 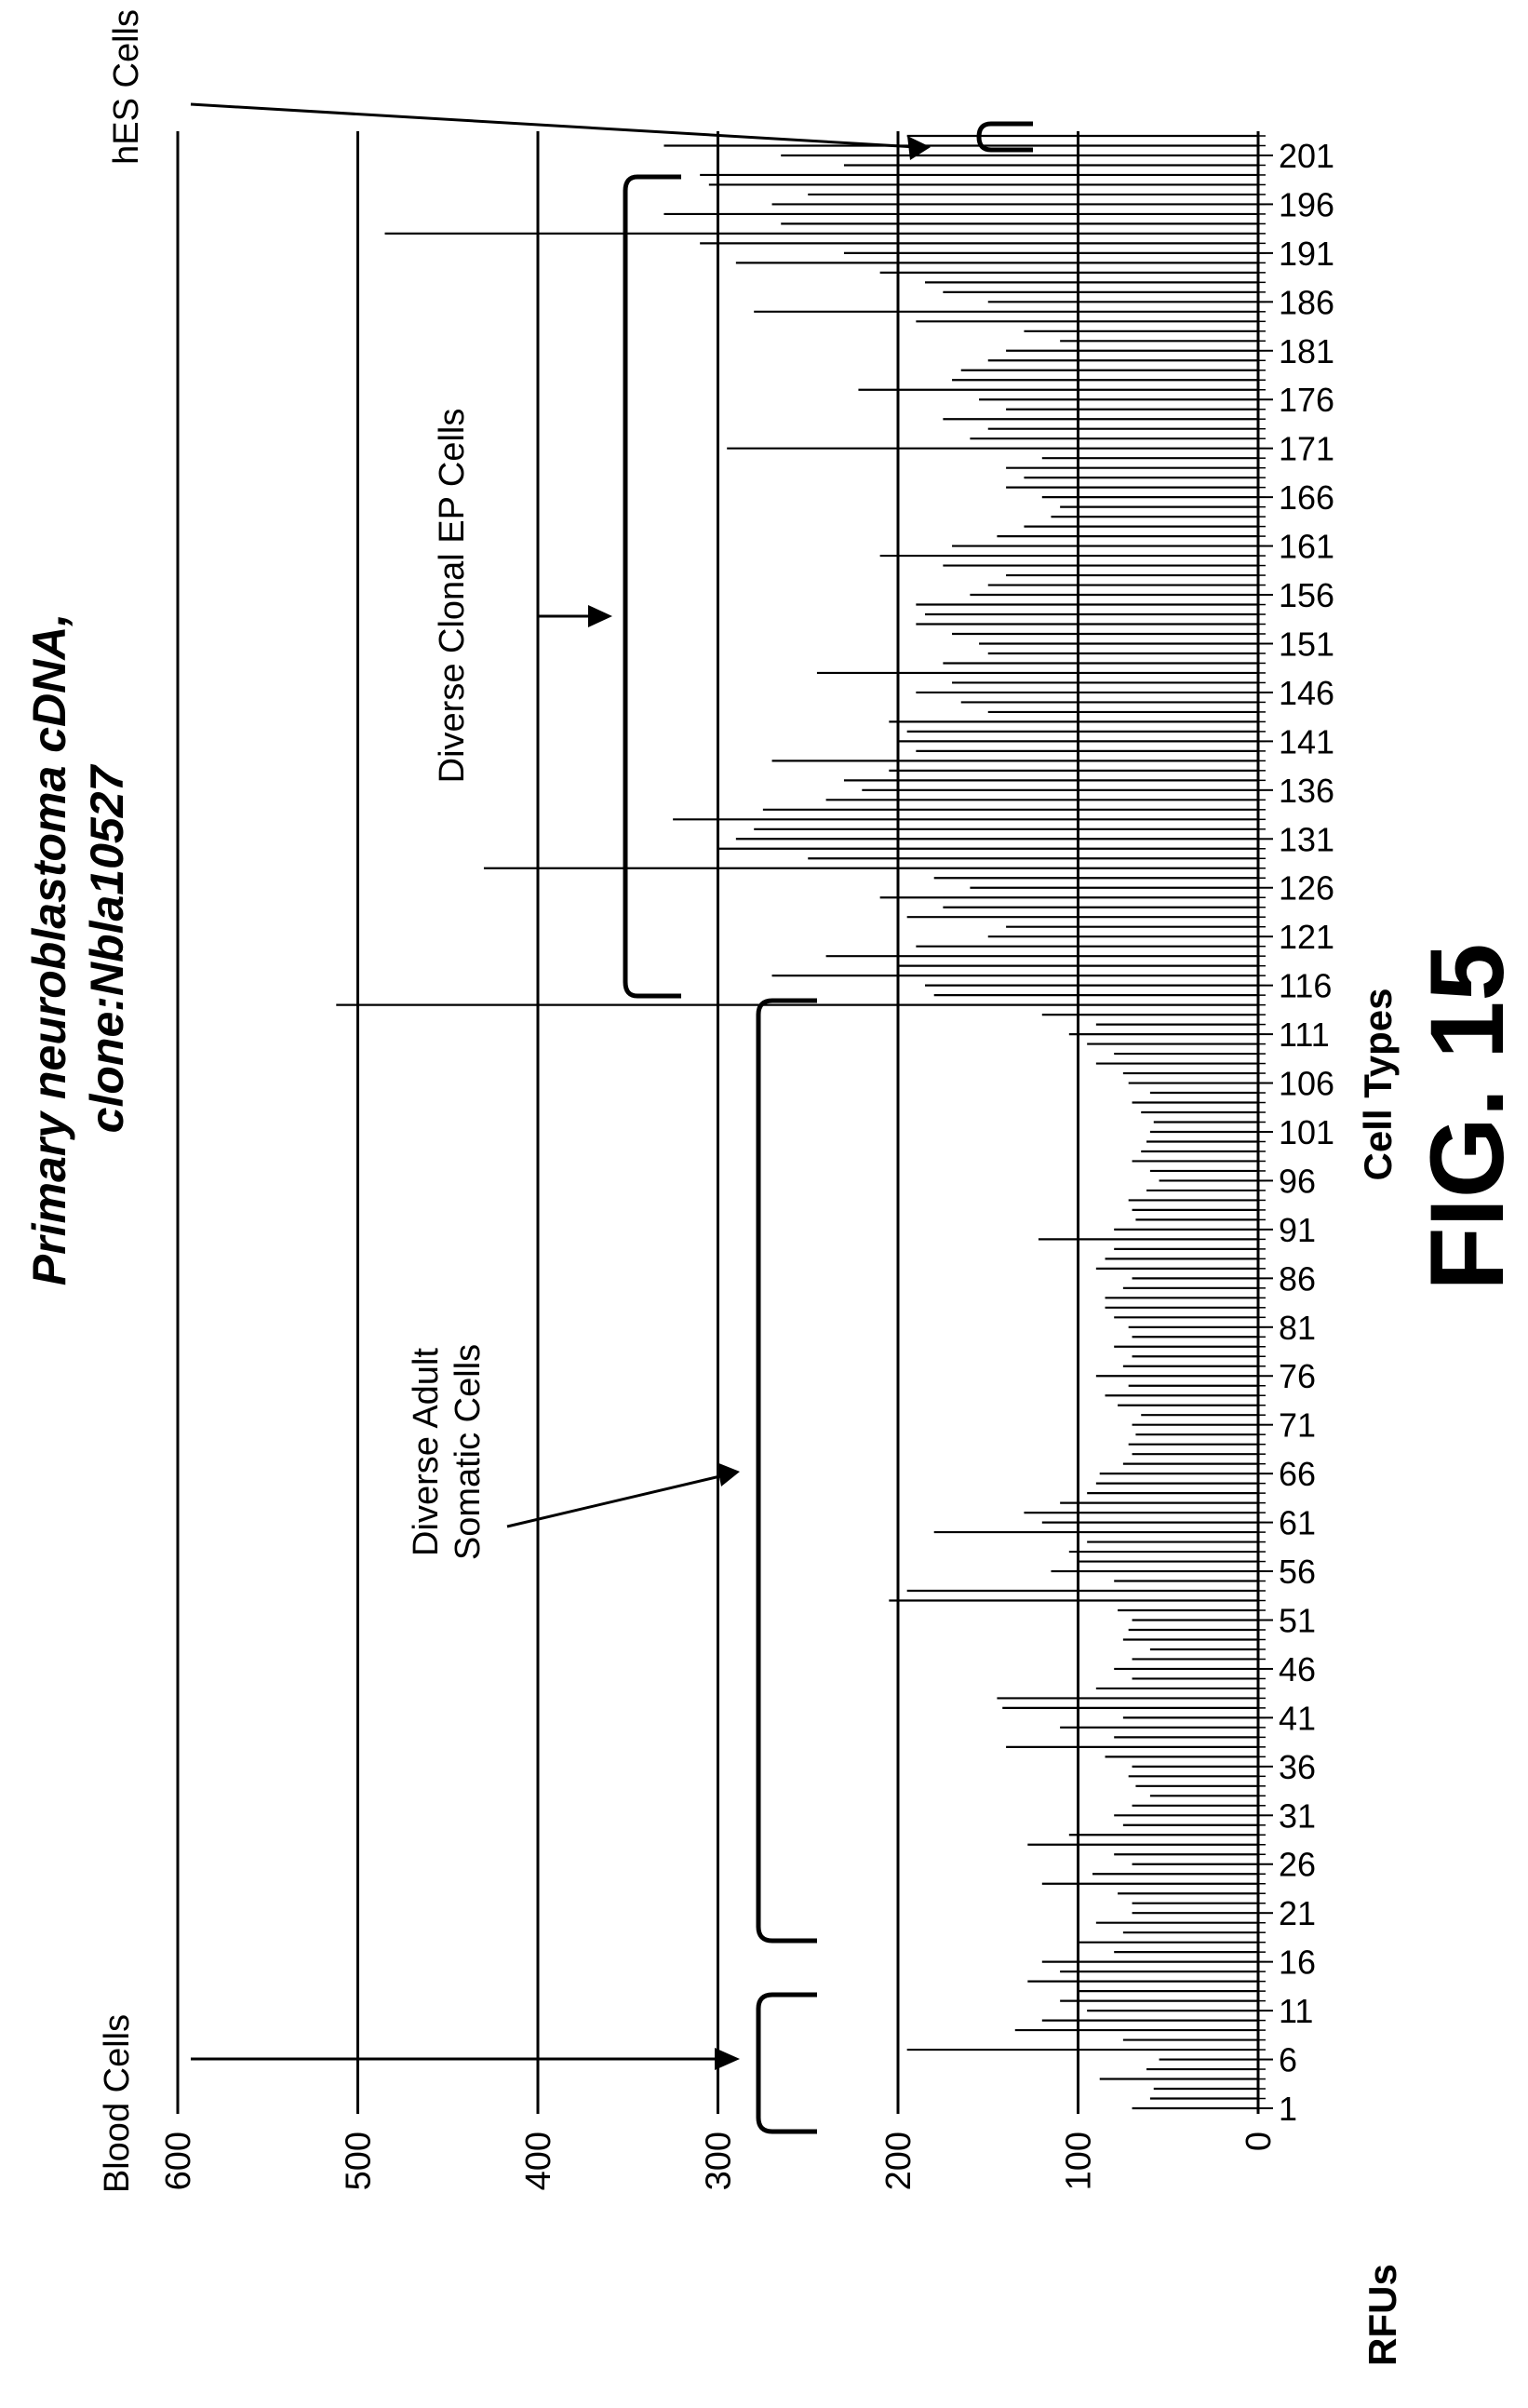 What do you see at coordinates (1304, 1035) in the screenshot?
I see `y-tick-label-111: 111` at bounding box center [1304, 1035].